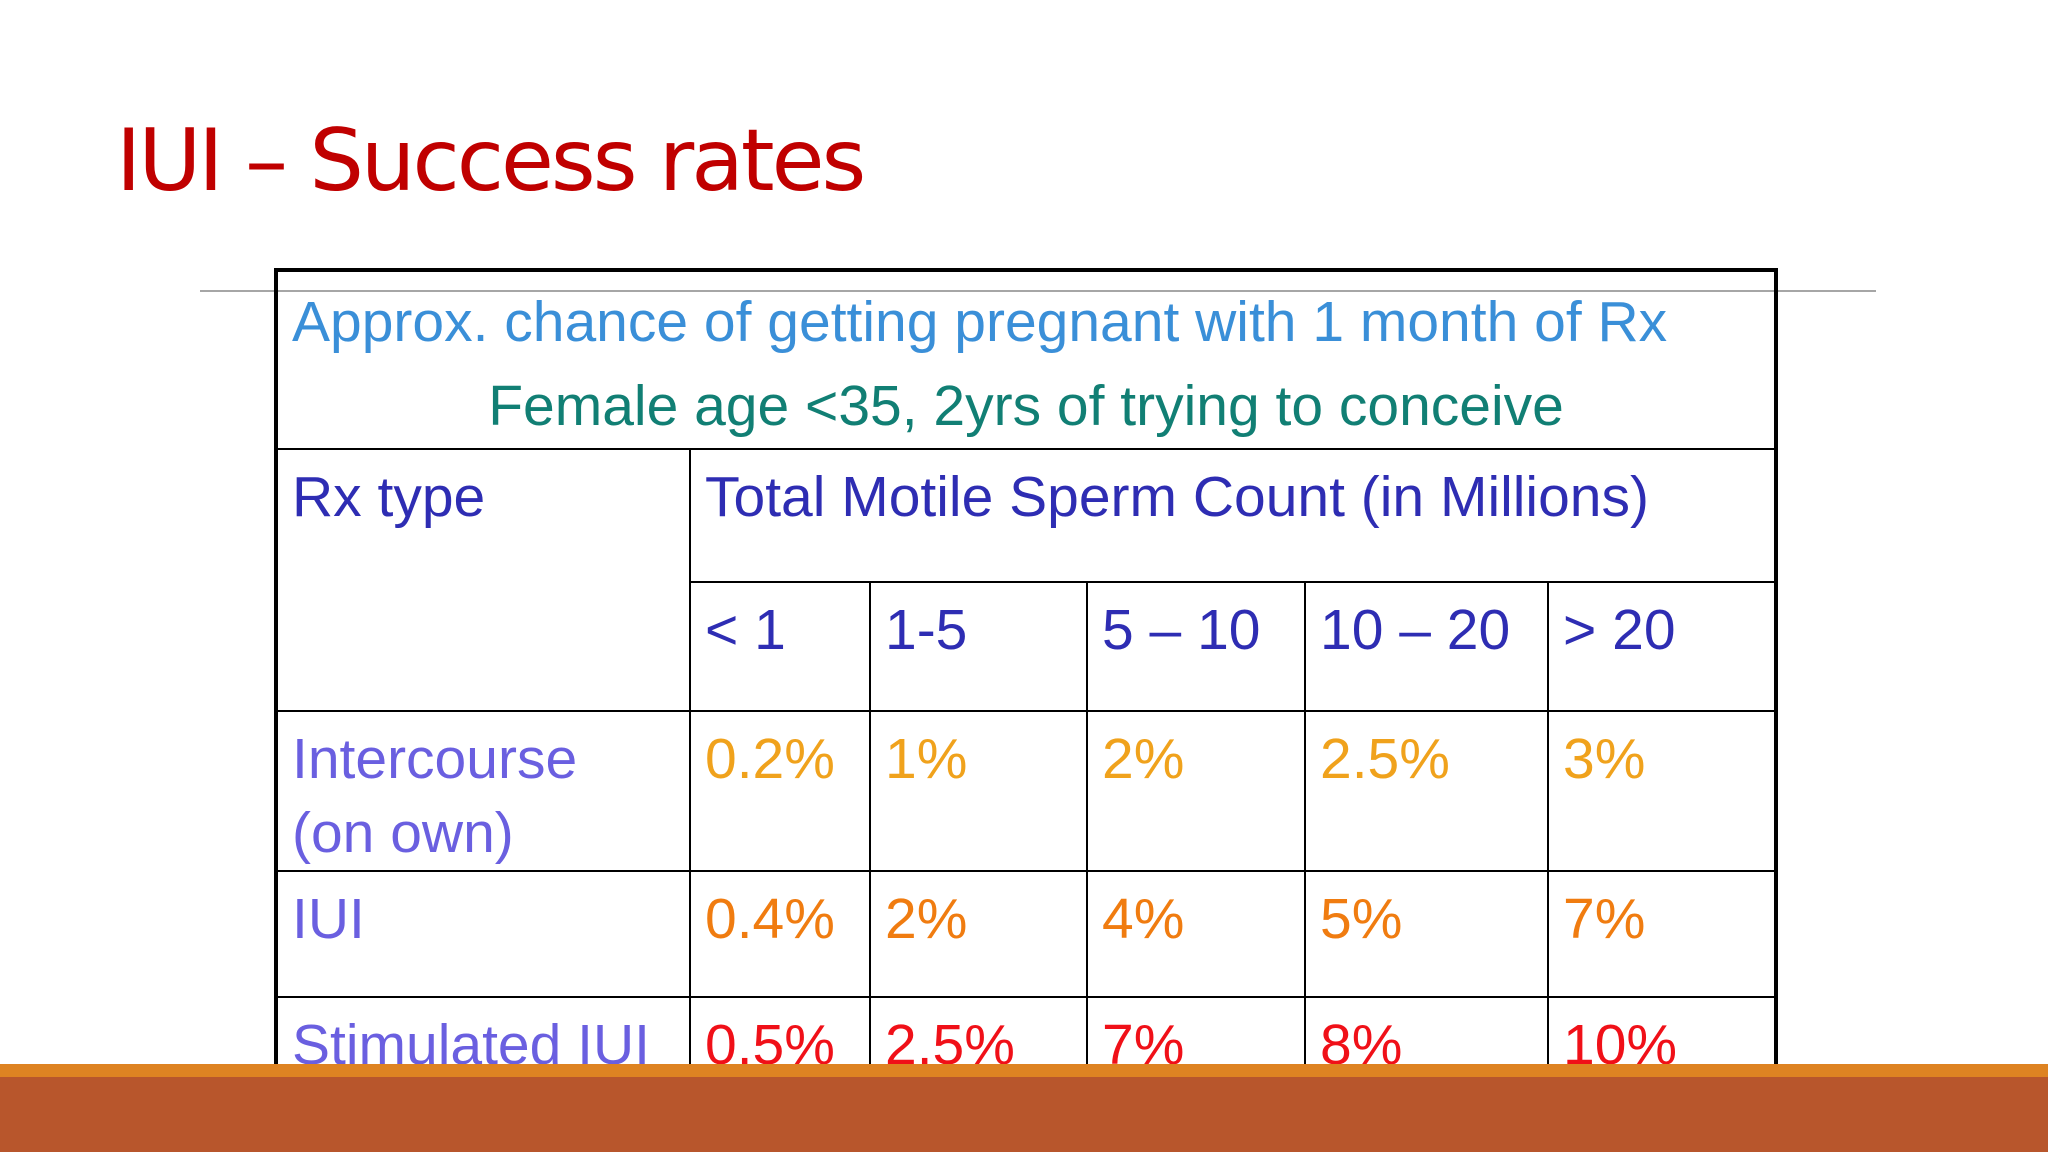 The width and height of the screenshot is (2048, 1152). What do you see at coordinates (1662, 791) in the screenshot?
I see `value-cell: 3%` at bounding box center [1662, 791].